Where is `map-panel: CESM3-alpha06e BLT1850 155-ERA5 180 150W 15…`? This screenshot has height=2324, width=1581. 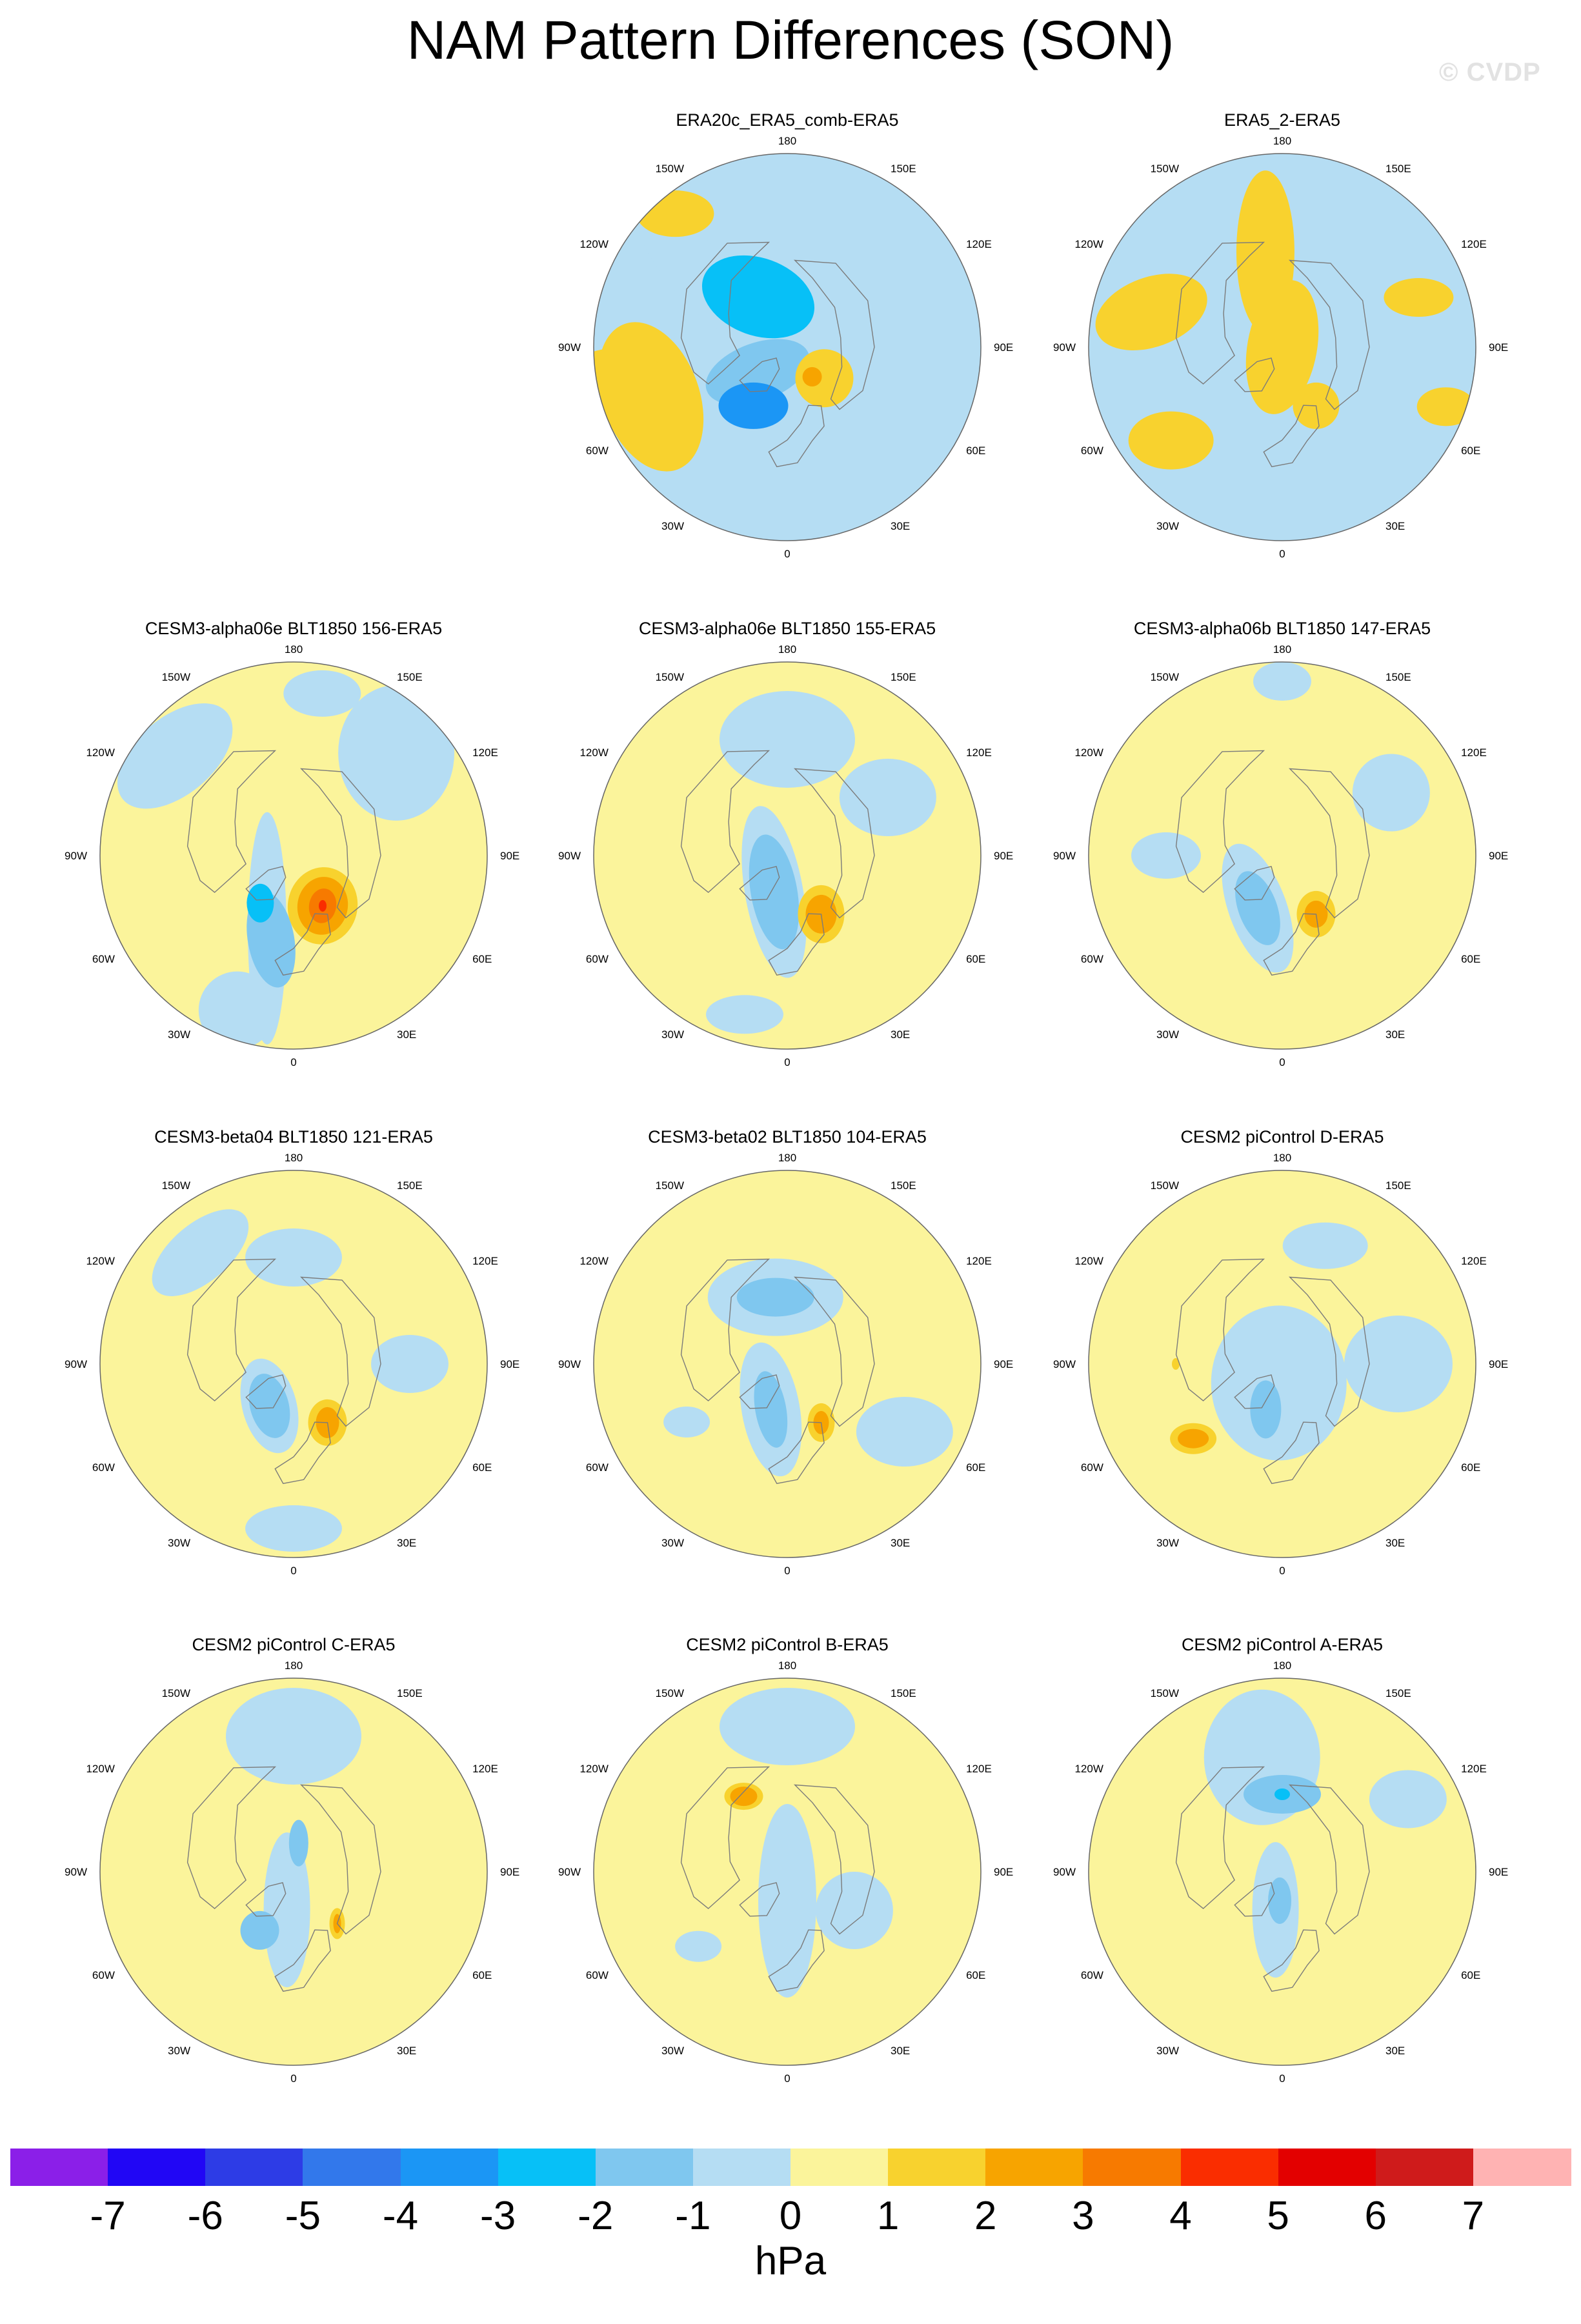
map-panel: CESM3-alpha06e BLT1850 155-ERA5 180 150W 15… is located at coordinates (787, 873).